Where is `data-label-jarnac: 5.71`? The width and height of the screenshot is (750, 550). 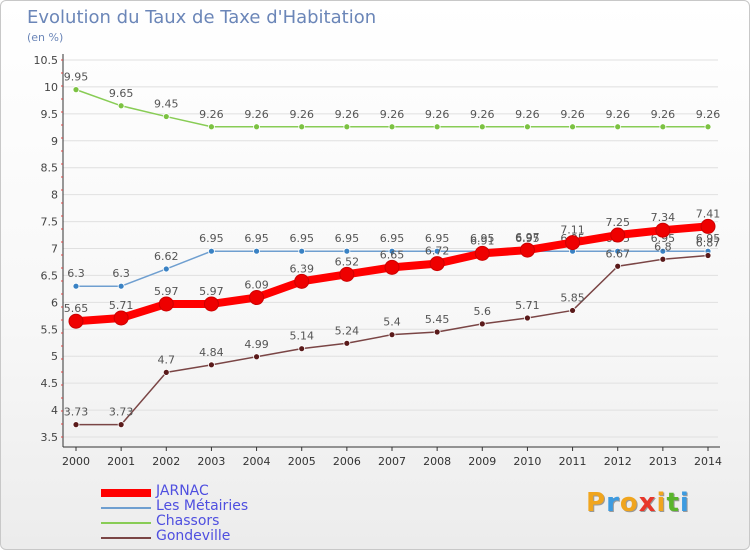 data-label-jarnac: 5.71 is located at coordinates (121, 305).